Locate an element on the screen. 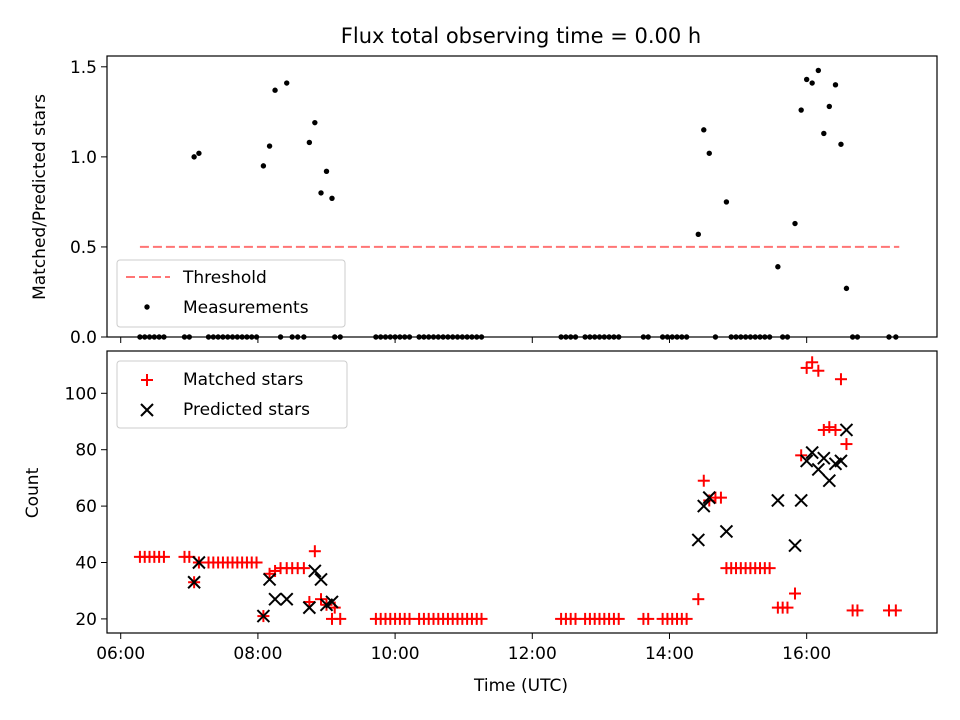 This screenshot has height=720, width=960. x-tick-label: 10:00 is located at coordinates (395, 654).